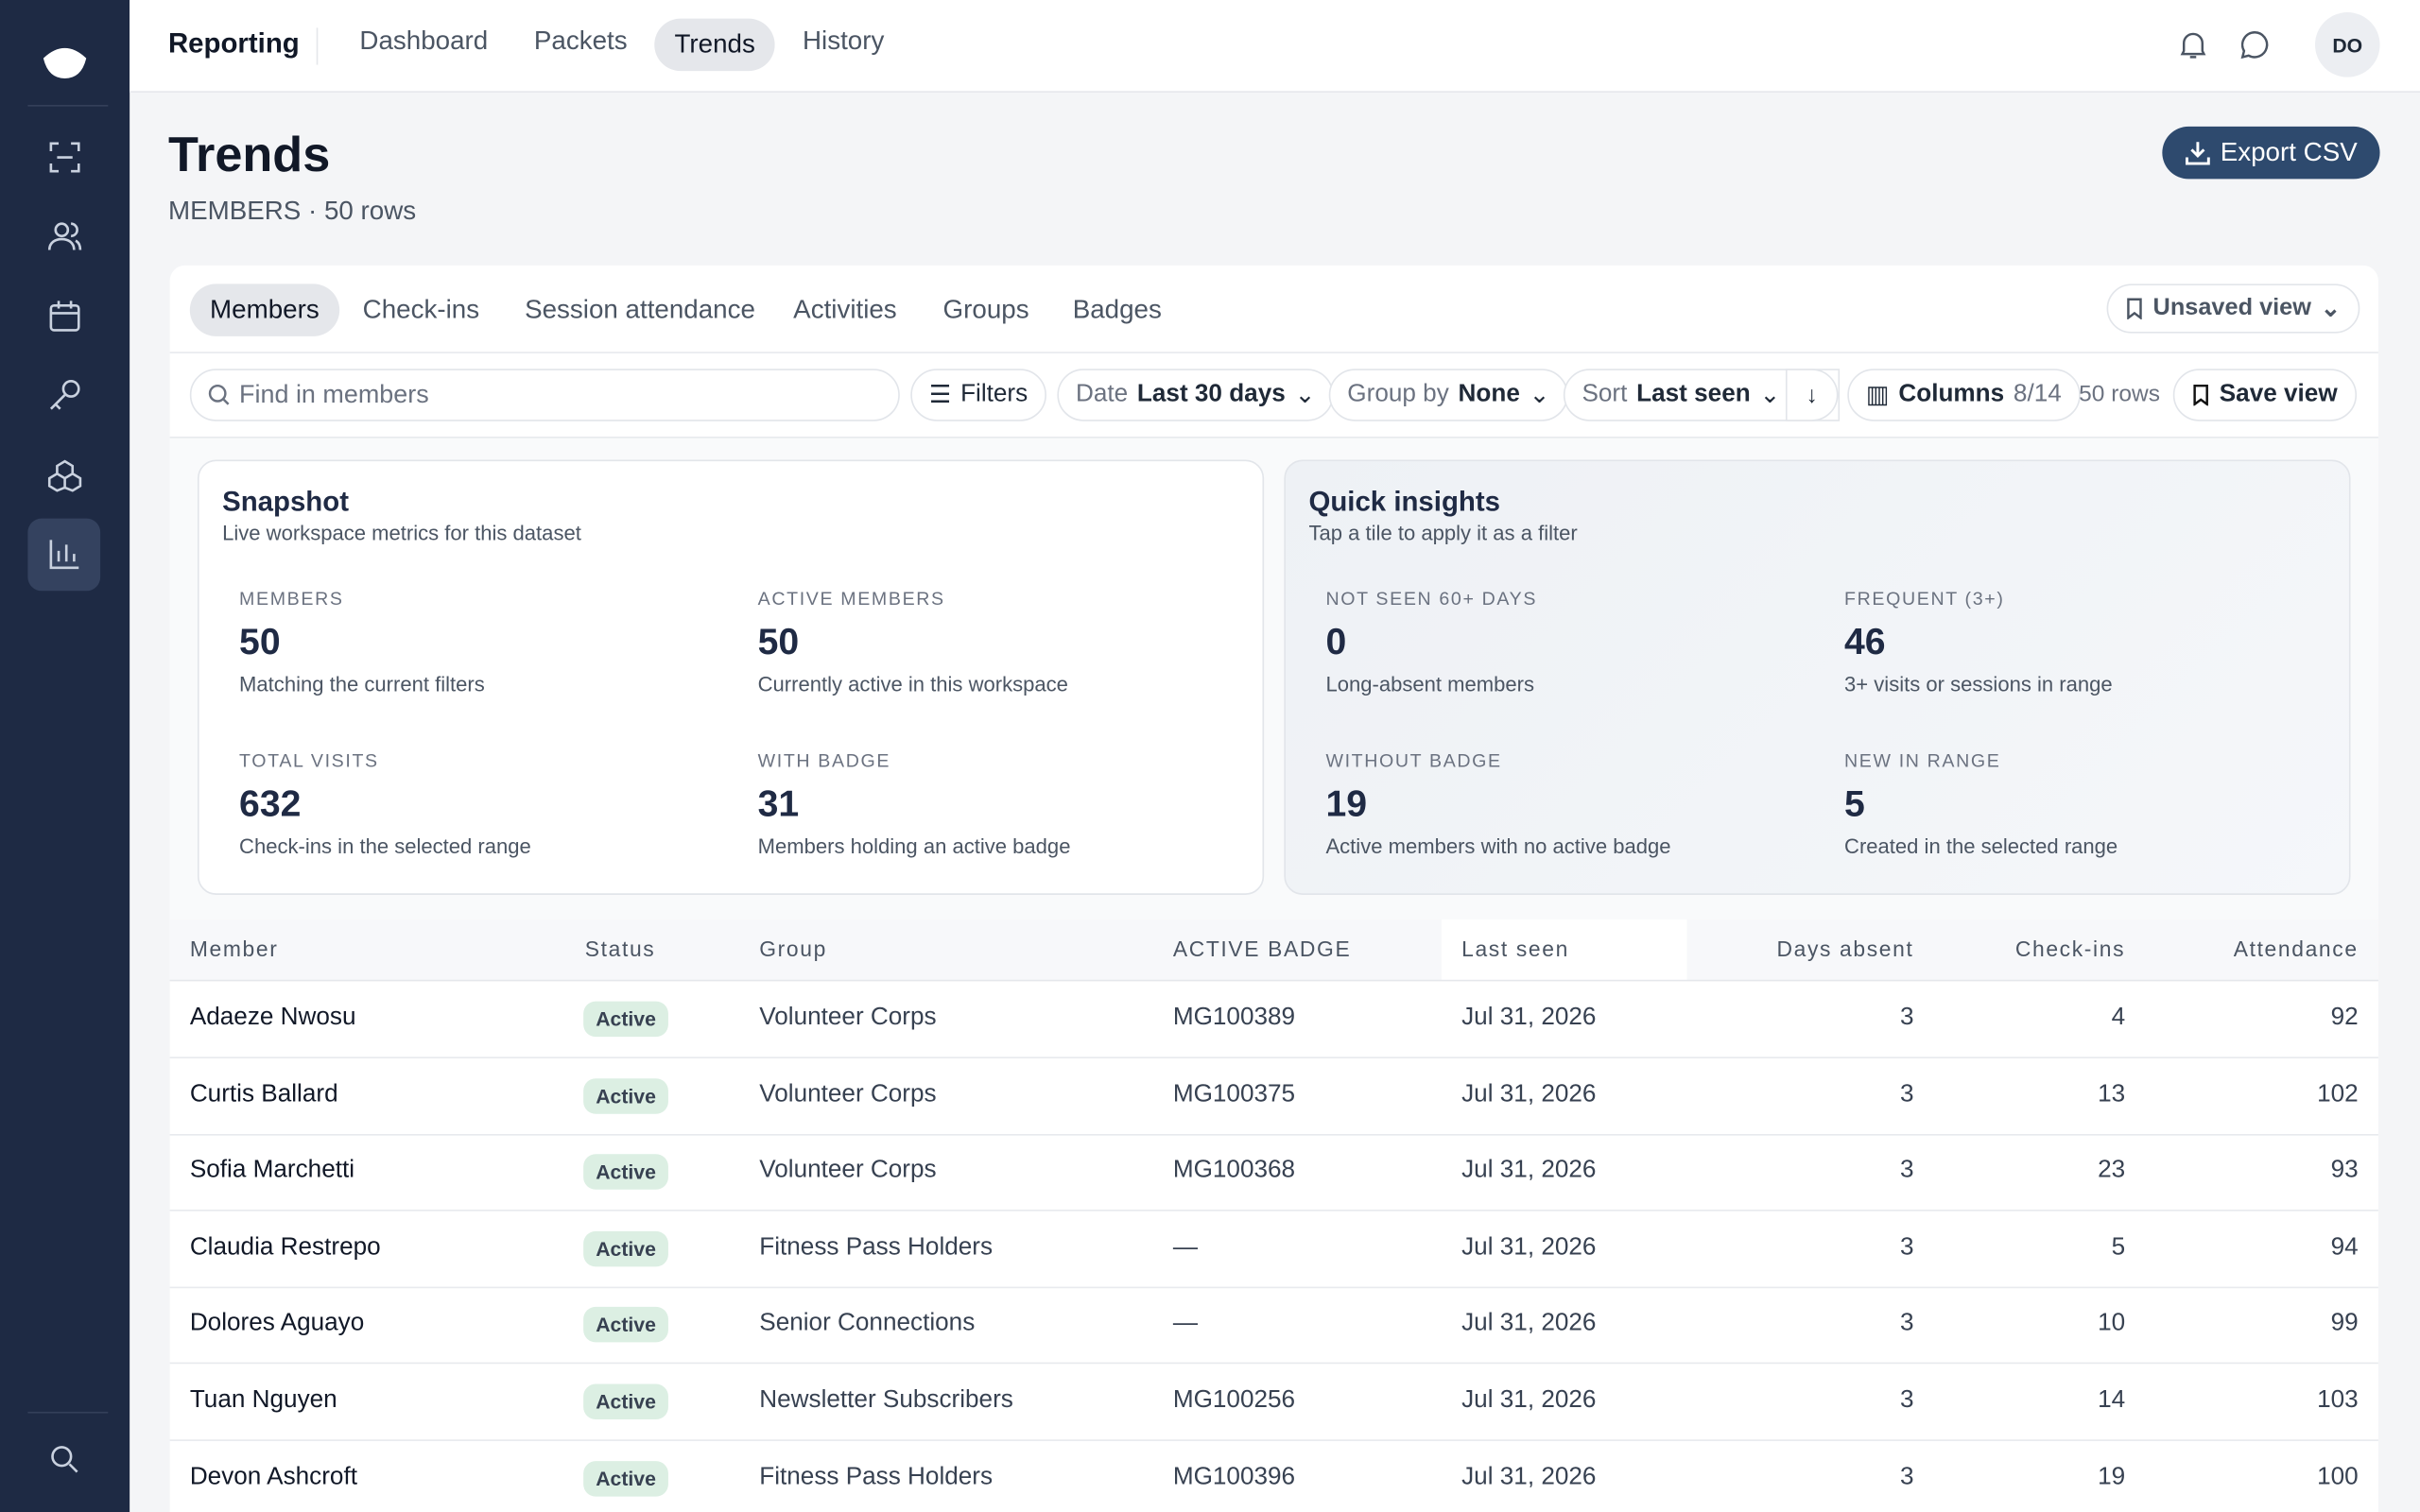 Image resolution: width=2420 pixels, height=1512 pixels. Describe the element at coordinates (1431, 642) in the screenshot. I see `metric: NOT SEEN 60+ DAYS 0 Long-absent members` at that location.